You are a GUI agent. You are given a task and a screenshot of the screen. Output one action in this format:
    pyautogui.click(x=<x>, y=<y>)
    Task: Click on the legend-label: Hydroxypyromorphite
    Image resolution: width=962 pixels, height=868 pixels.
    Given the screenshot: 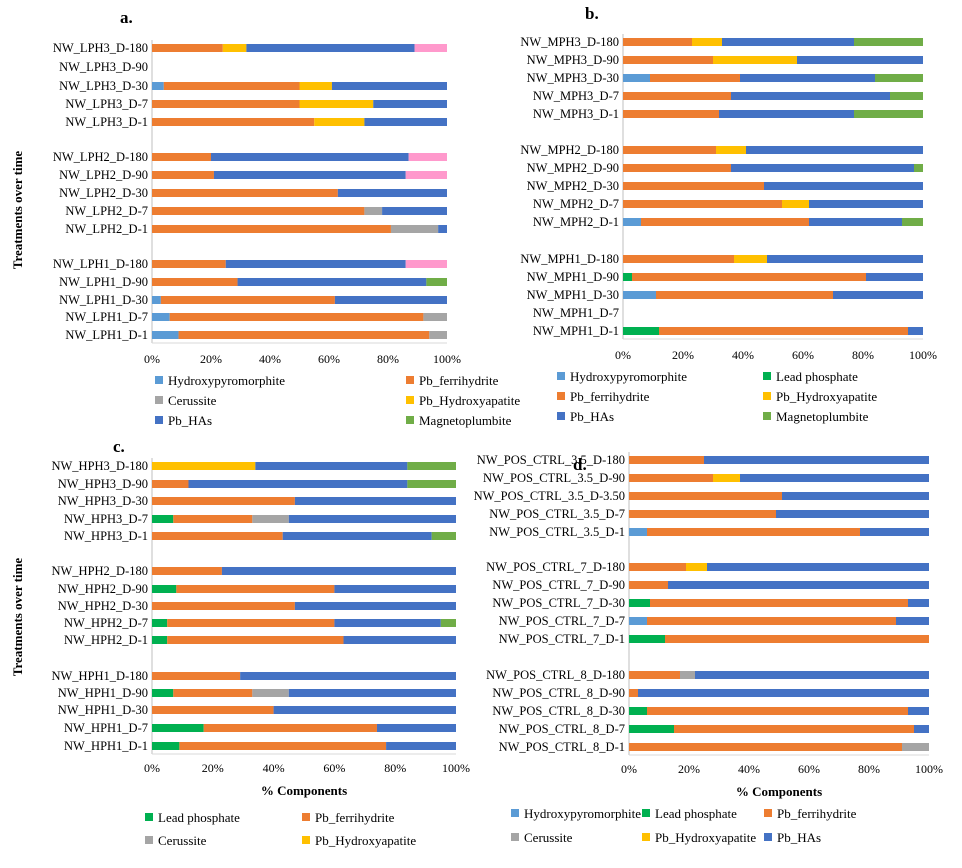 What is the action you would take?
    pyautogui.click(x=628, y=376)
    